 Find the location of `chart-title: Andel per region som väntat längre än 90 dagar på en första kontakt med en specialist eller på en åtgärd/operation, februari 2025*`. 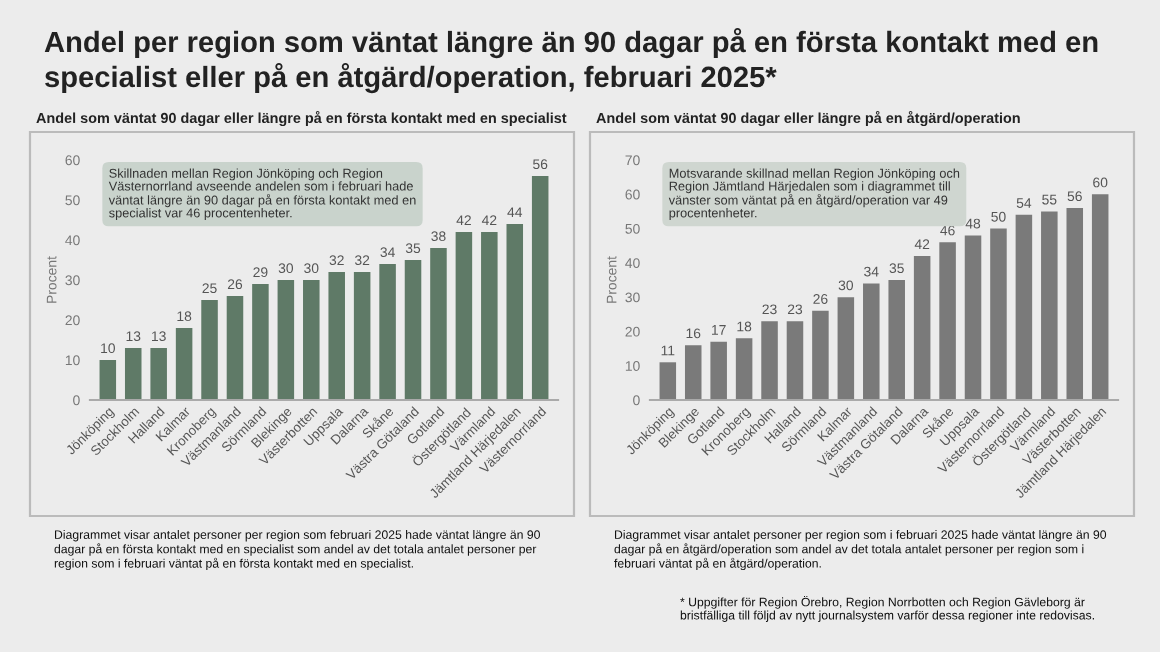

chart-title: Andel per region som väntat längre än 90 dagar på en första kontakt med en specialist eller på en åtgärd/operation, februari 2025* is located at coordinates (571, 61).